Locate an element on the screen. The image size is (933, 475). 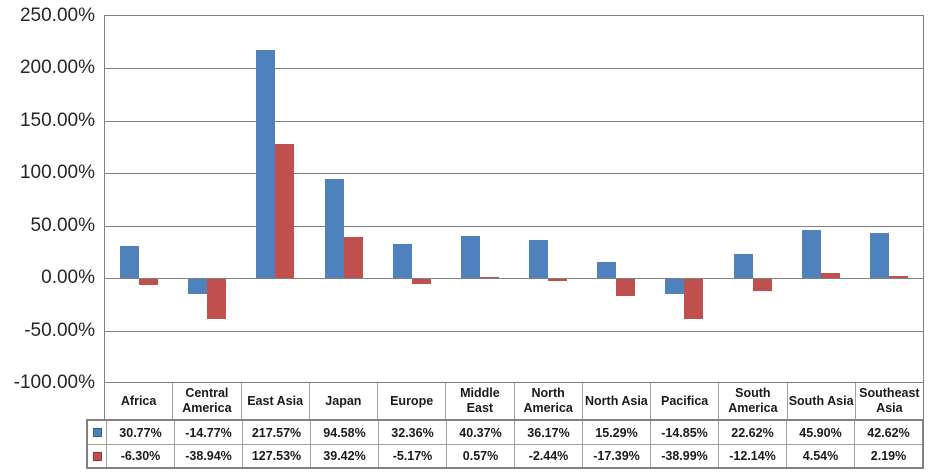
category-header-cell: Central America is located at coordinates (206, 401).